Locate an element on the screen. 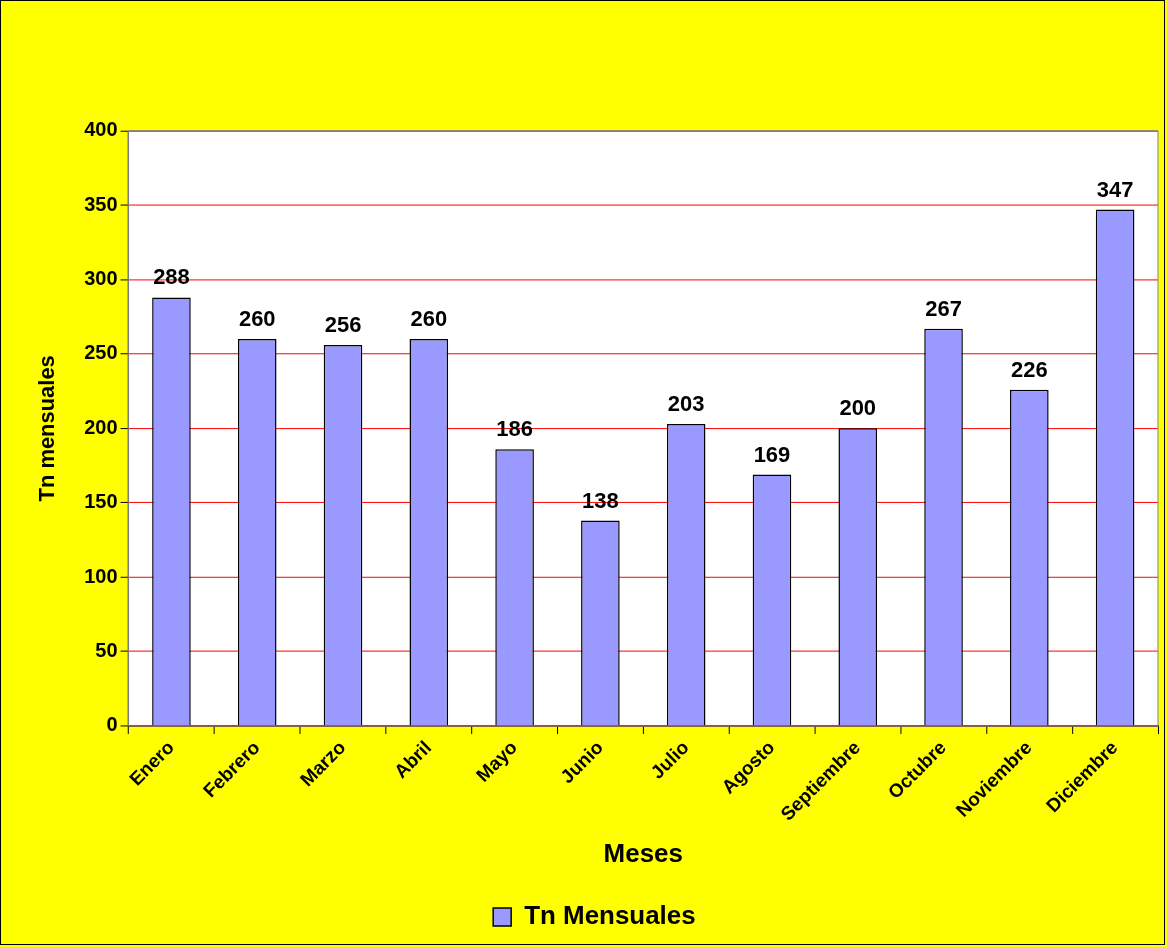  data-label: 169 is located at coordinates (772, 454).